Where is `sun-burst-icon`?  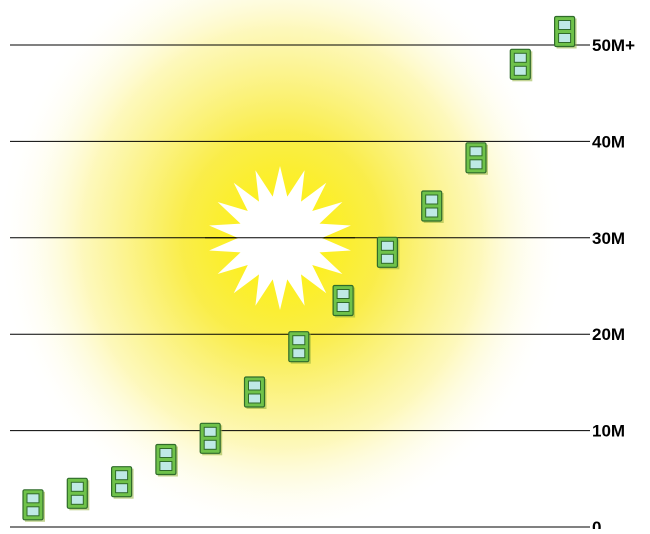
sun-burst-icon is located at coordinates (280, 238).